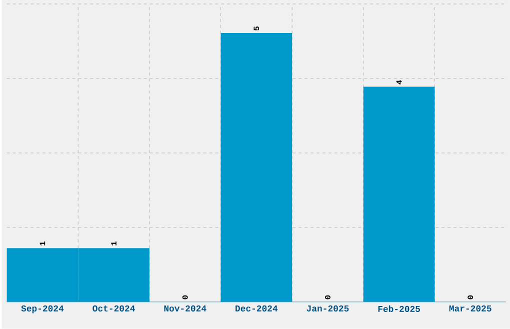 The height and width of the screenshot is (329, 510). What do you see at coordinates (113, 309) in the screenshot?
I see `x-tick-label: Oct-2024` at bounding box center [113, 309].